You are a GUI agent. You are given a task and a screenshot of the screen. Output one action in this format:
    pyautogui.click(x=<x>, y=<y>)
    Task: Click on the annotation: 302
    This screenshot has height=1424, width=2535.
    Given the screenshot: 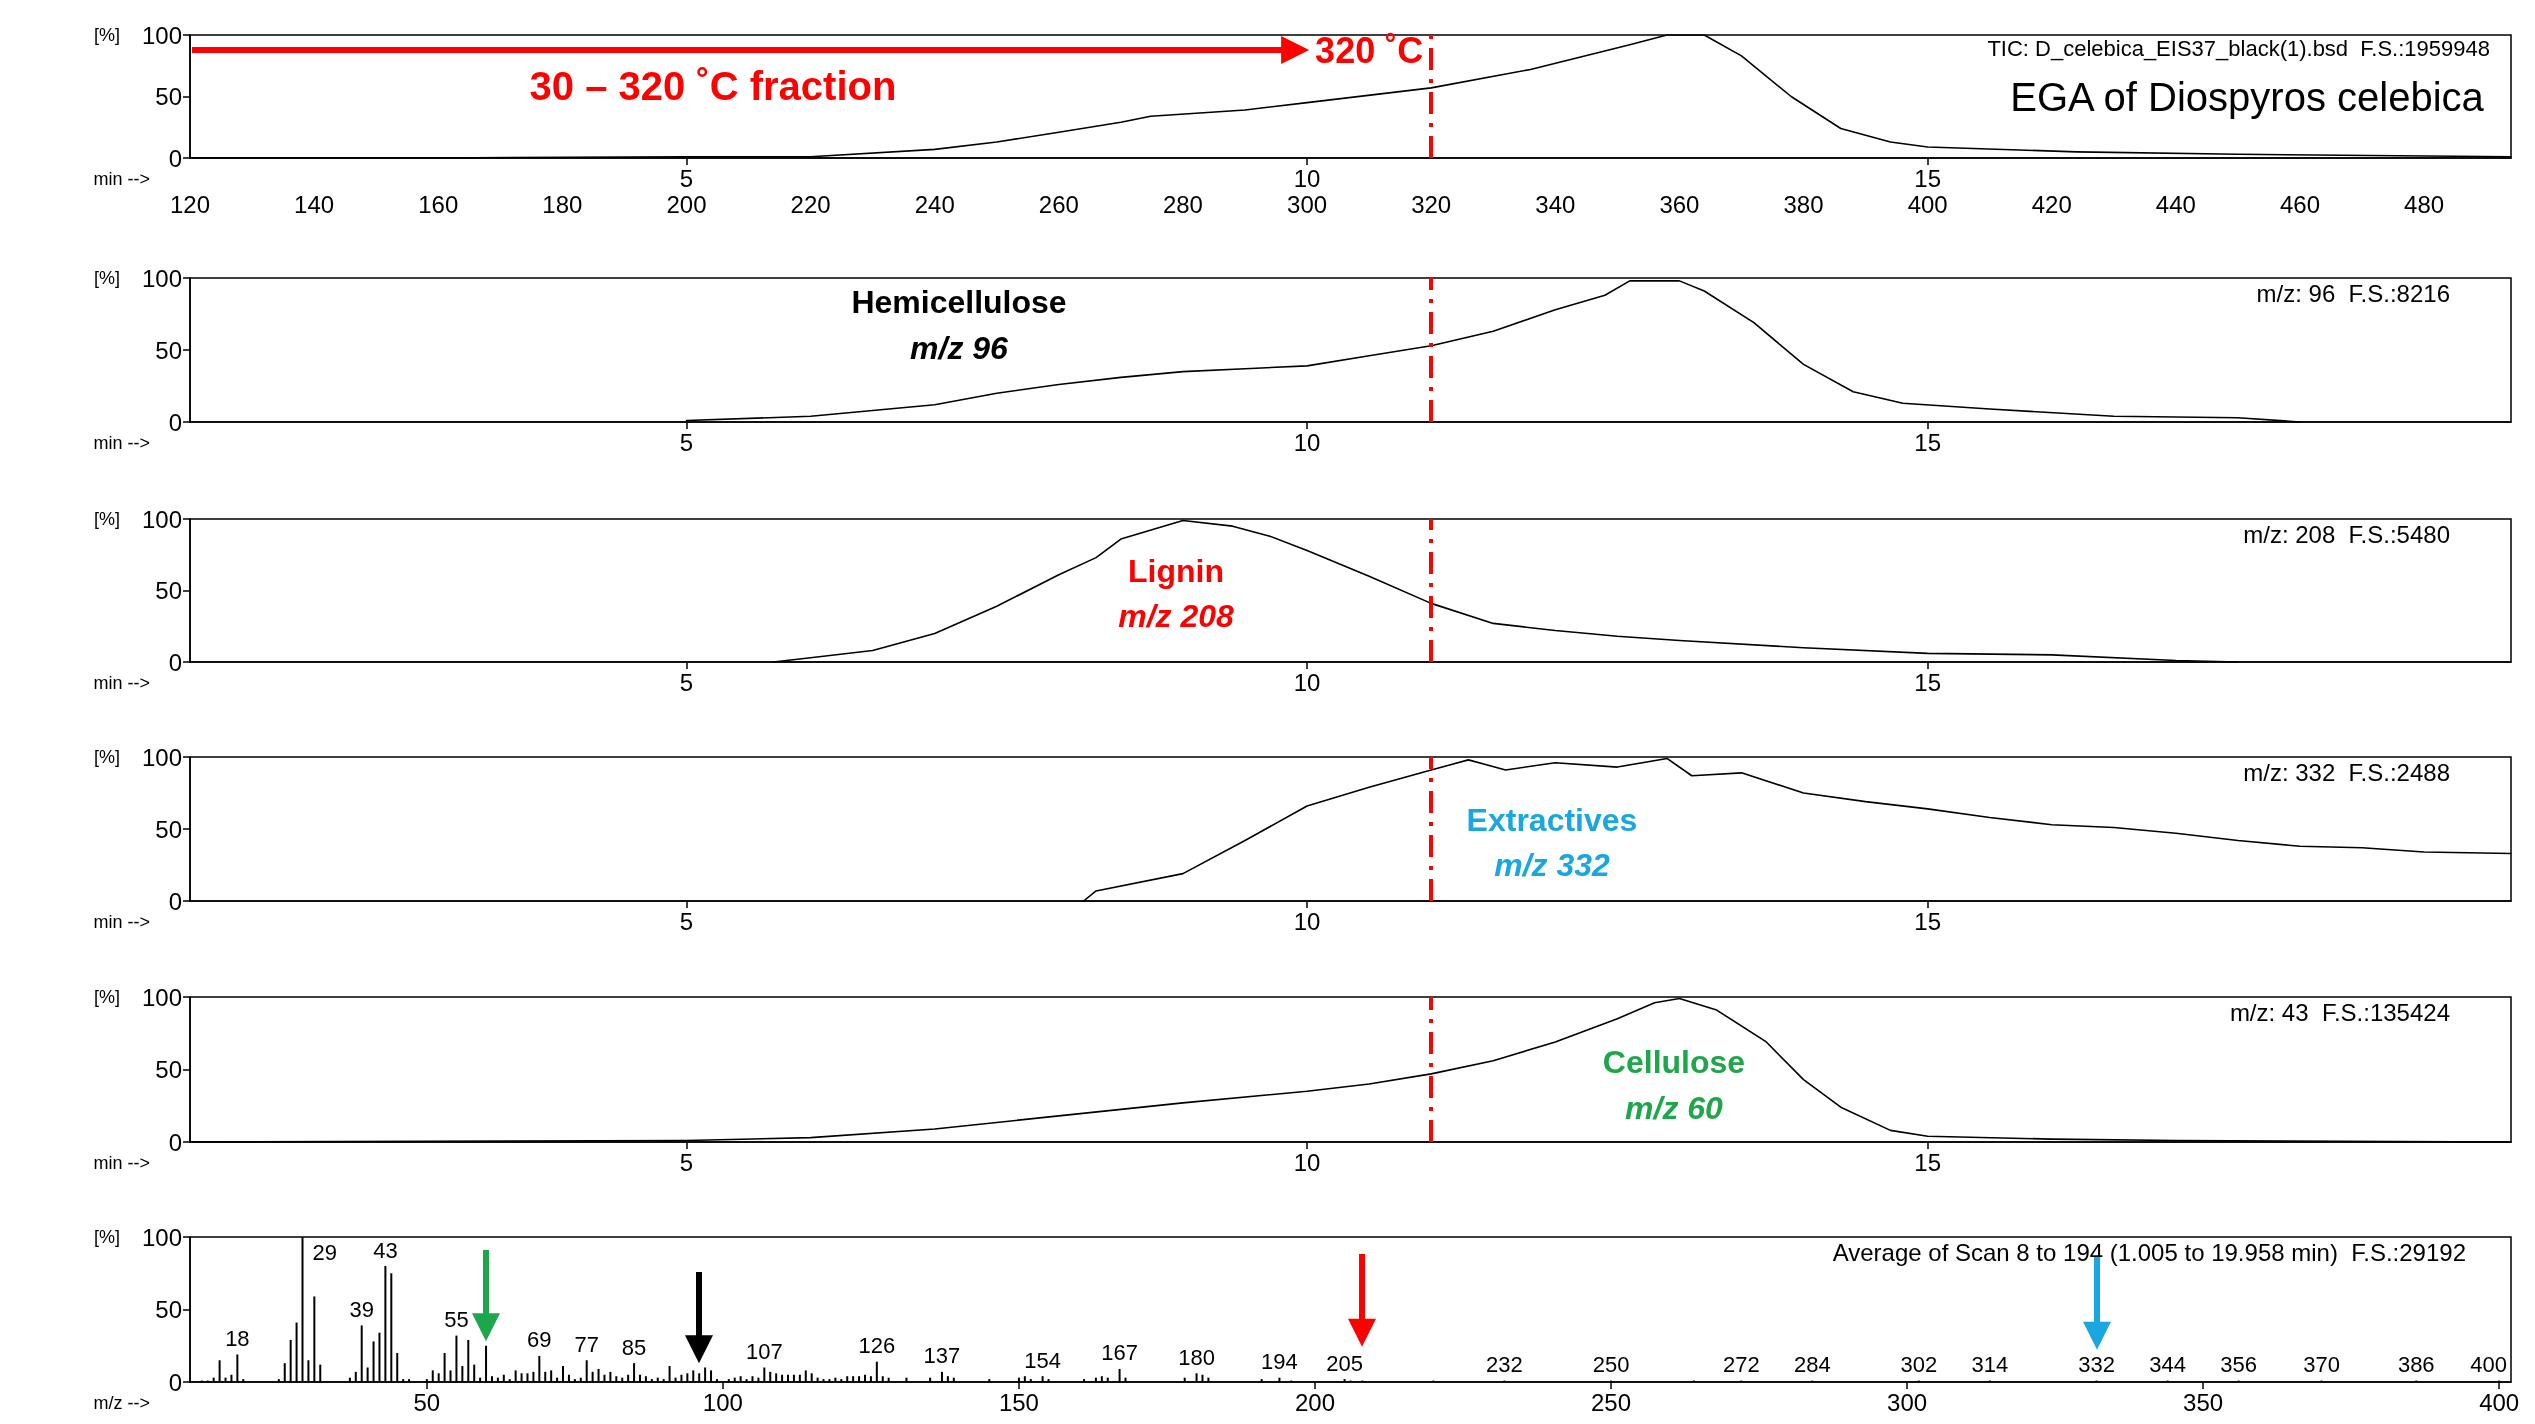 What is the action you would take?
    pyautogui.click(x=1919, y=1365)
    